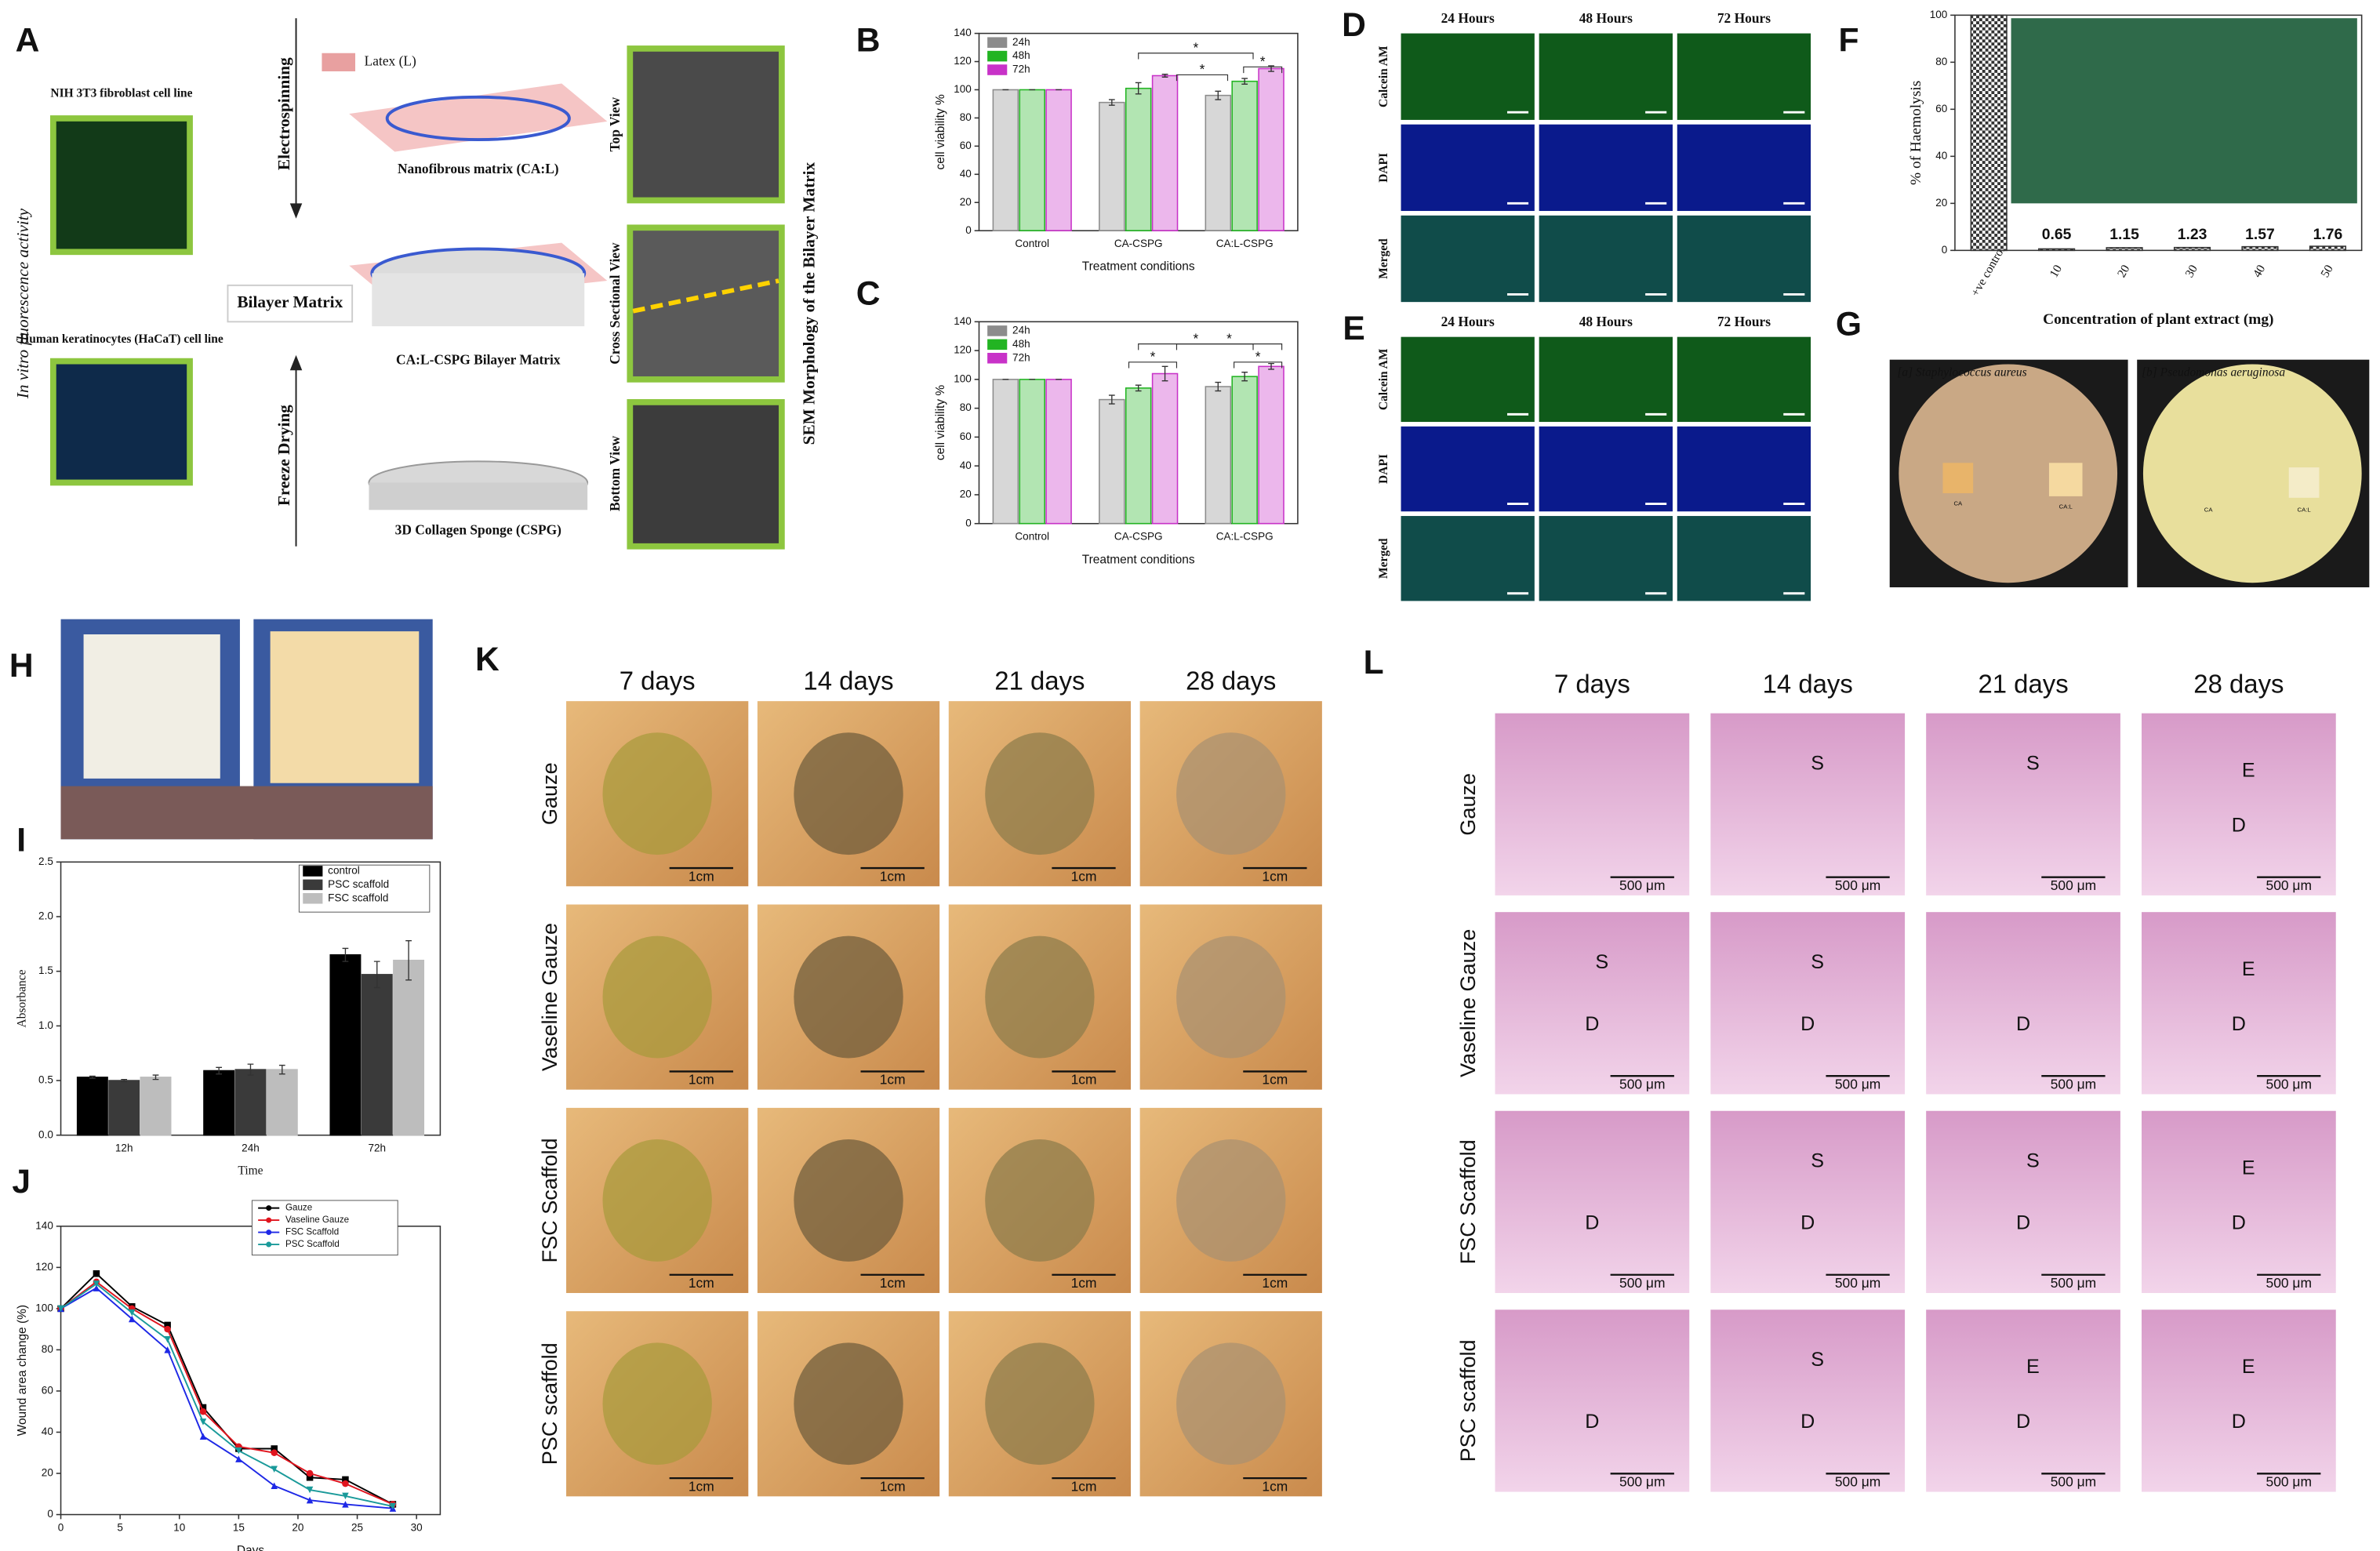 This screenshot has width=2380, height=1551. What do you see at coordinates (966, 465) in the screenshot?
I see `y-tick-label: 40` at bounding box center [966, 465].